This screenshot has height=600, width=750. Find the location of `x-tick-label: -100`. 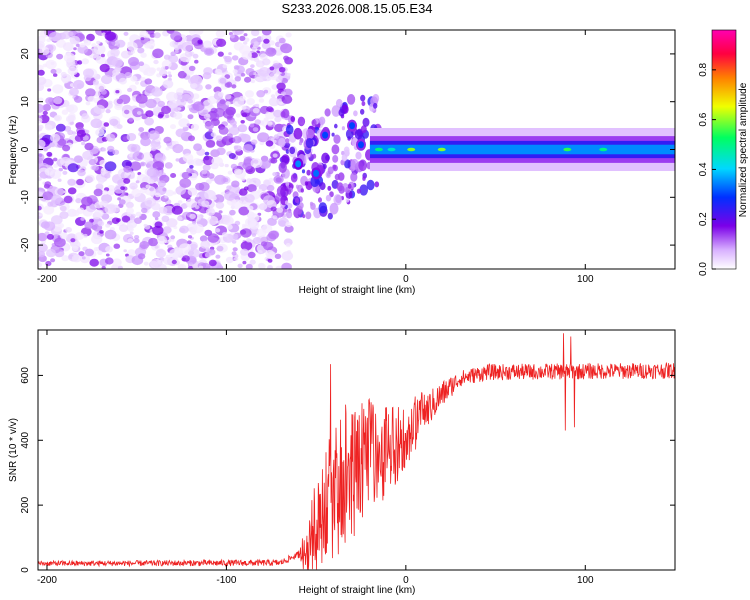

x-tick-label: -100 is located at coordinates (226, 279).